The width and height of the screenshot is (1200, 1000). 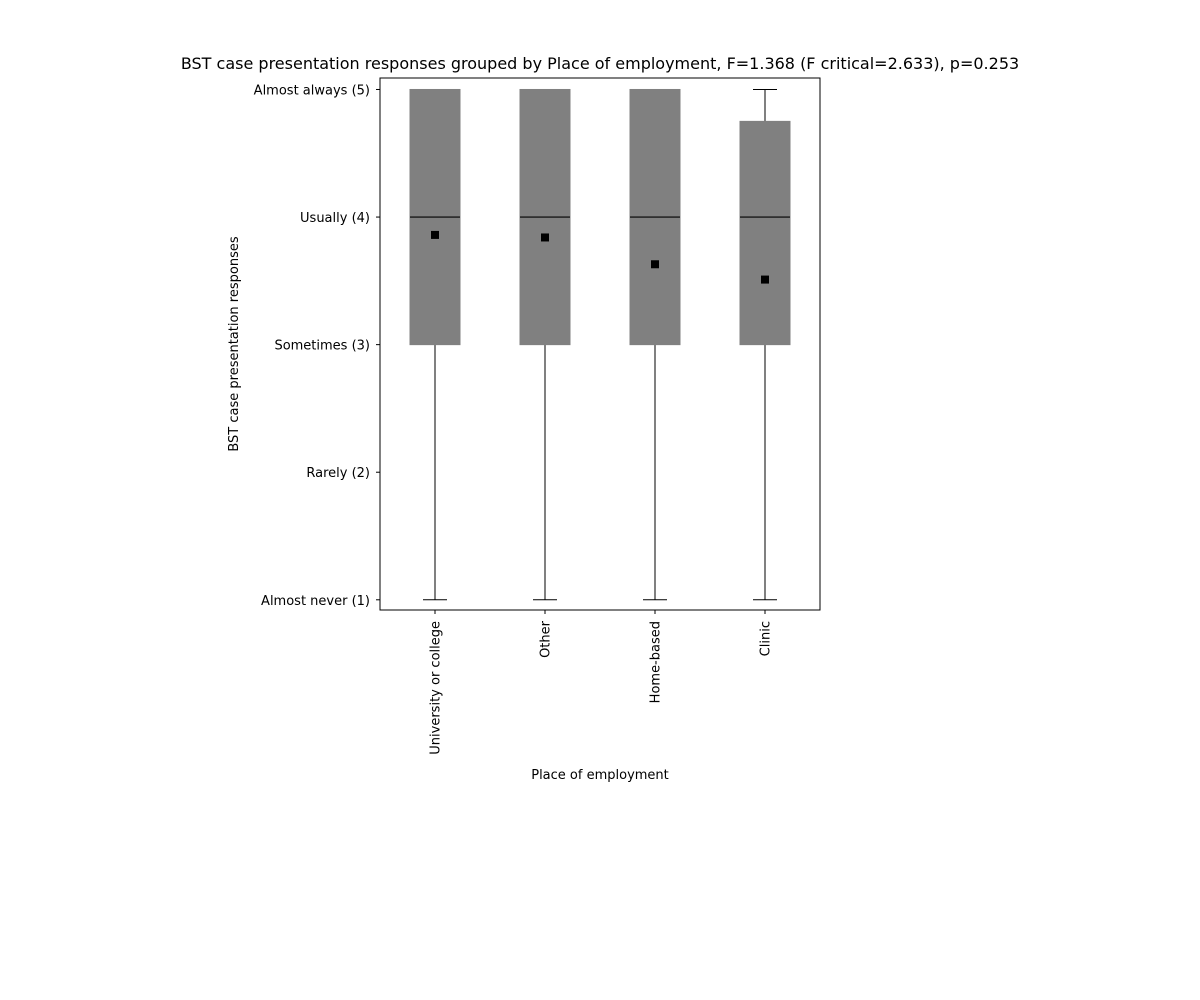 I want to click on y-tick-label: Usually (4), so click(x=335, y=218).